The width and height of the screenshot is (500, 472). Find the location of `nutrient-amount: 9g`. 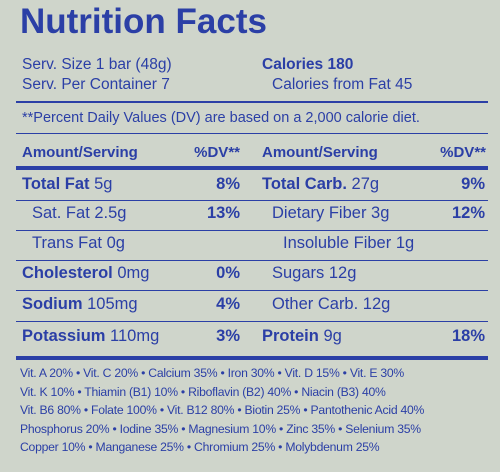

nutrient-amount: 9g is located at coordinates (332, 336).